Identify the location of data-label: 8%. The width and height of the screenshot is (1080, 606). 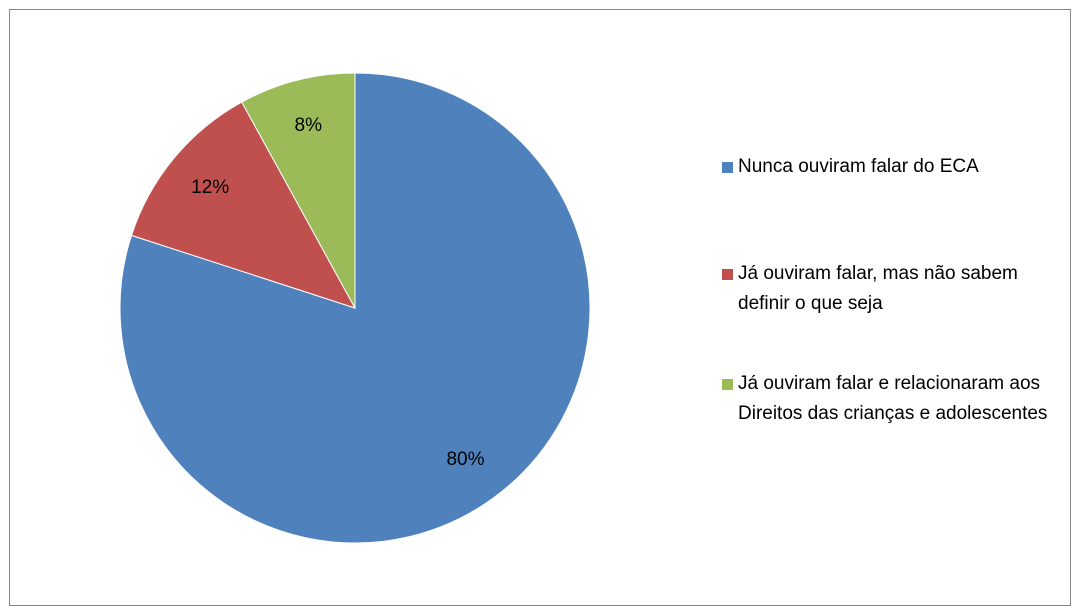
(309, 125).